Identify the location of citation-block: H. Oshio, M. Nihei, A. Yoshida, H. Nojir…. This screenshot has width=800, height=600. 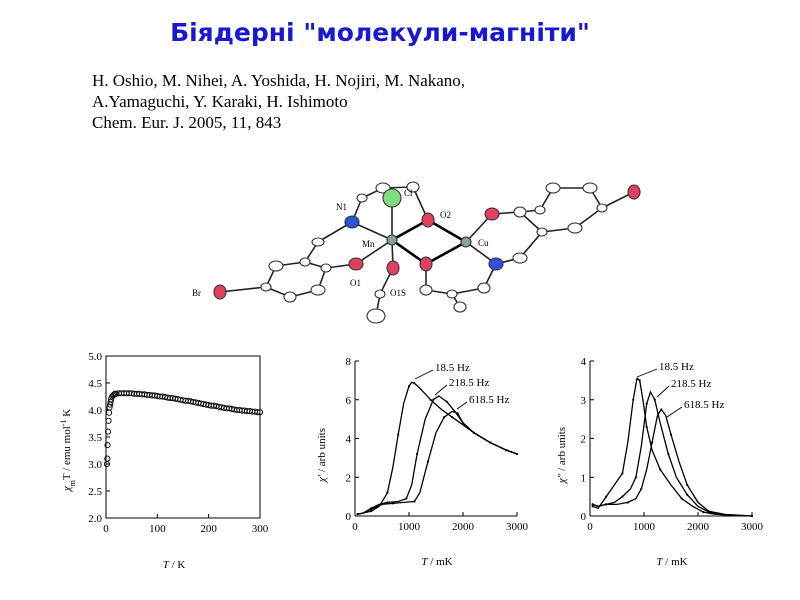
(278, 101).